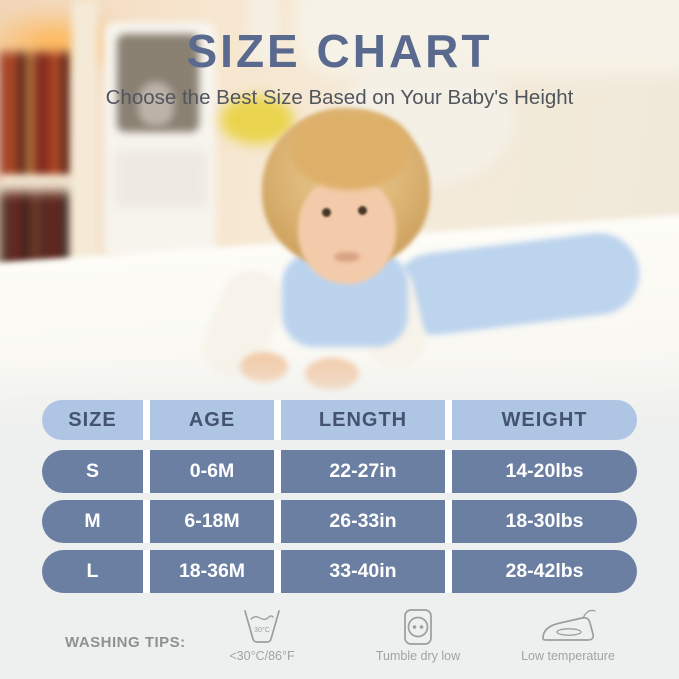  I want to click on column-header-length: LENGTH, so click(363, 420).